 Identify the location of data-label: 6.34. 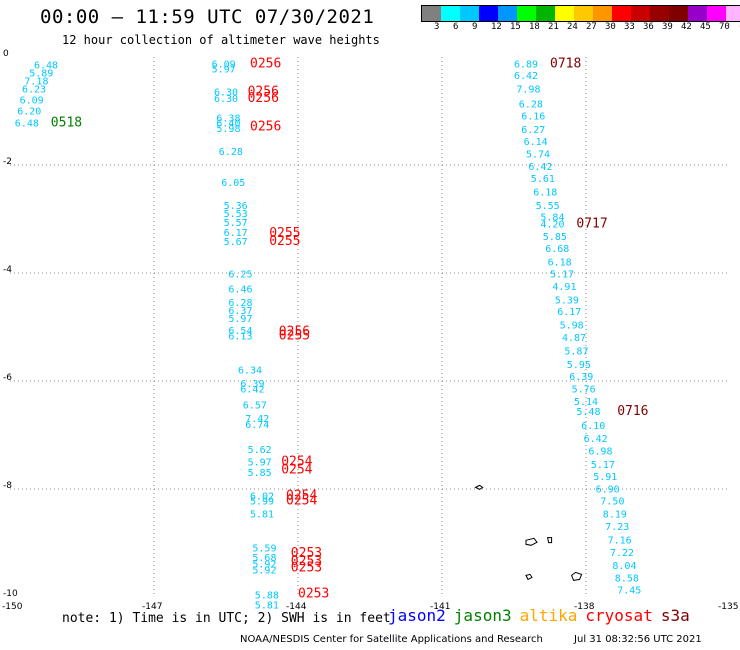
(250, 371).